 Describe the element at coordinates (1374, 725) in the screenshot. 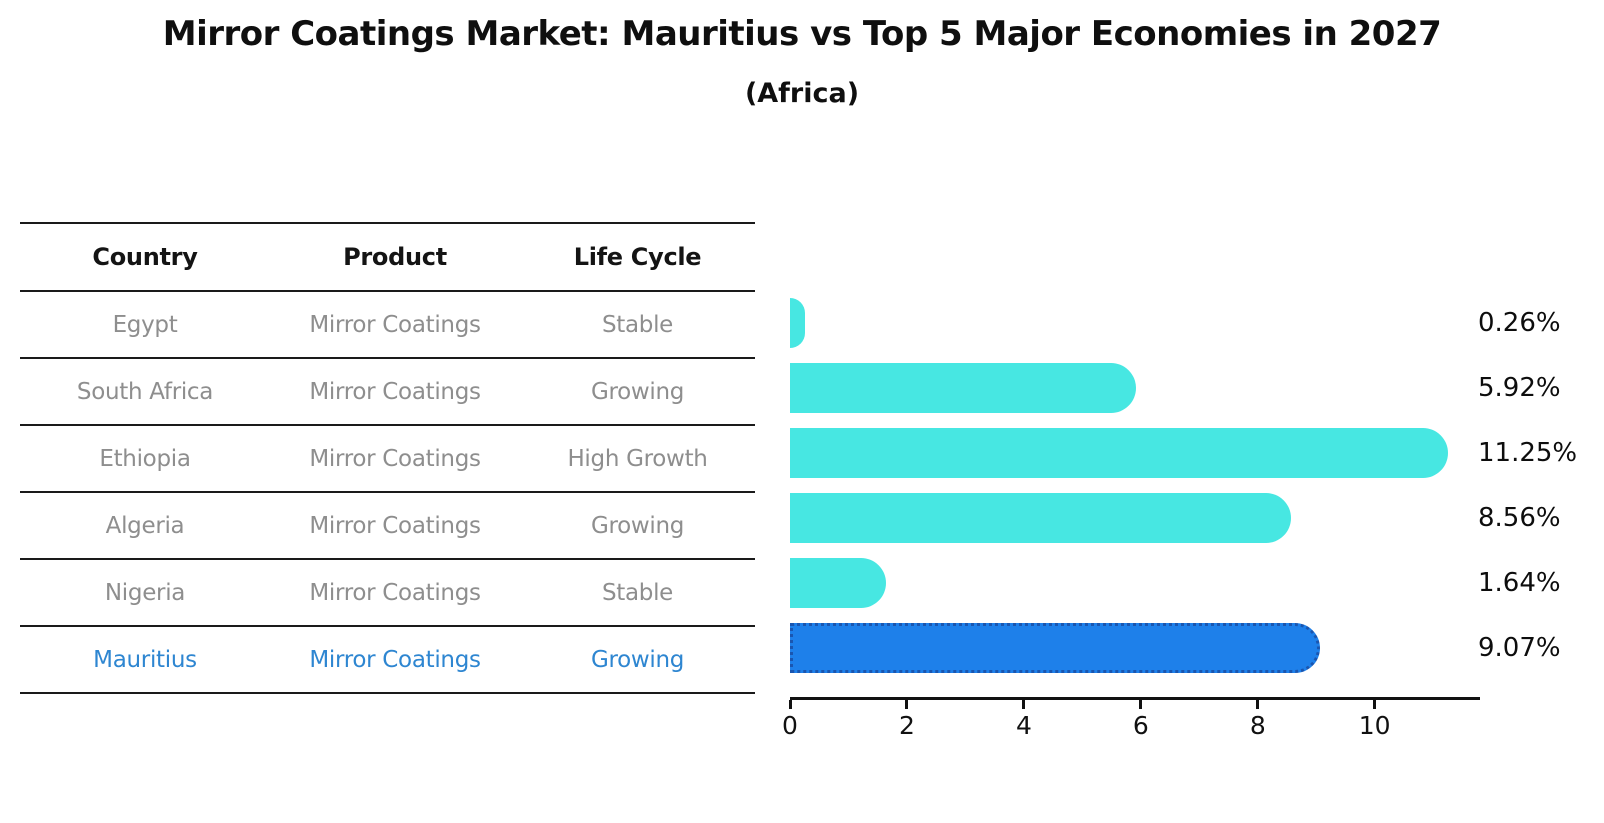

I see `x-axis-tick-label: 10` at that location.